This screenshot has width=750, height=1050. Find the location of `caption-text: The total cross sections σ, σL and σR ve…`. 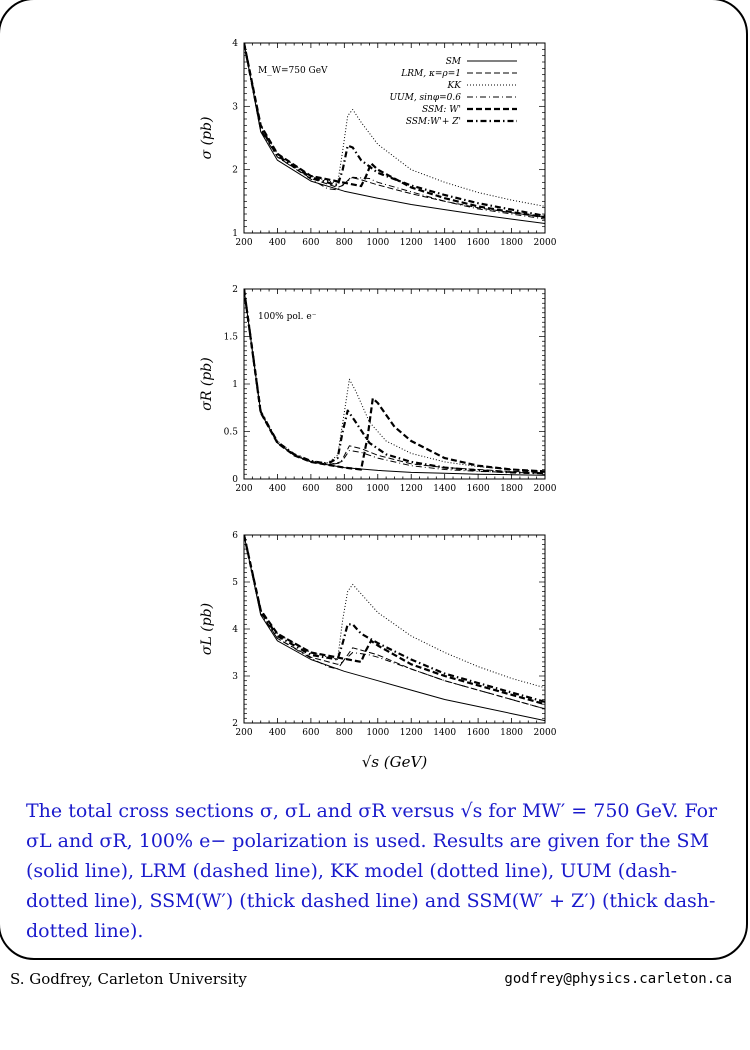

caption-text: The total cross sections σ, σL and σR ve… is located at coordinates (372, 871).